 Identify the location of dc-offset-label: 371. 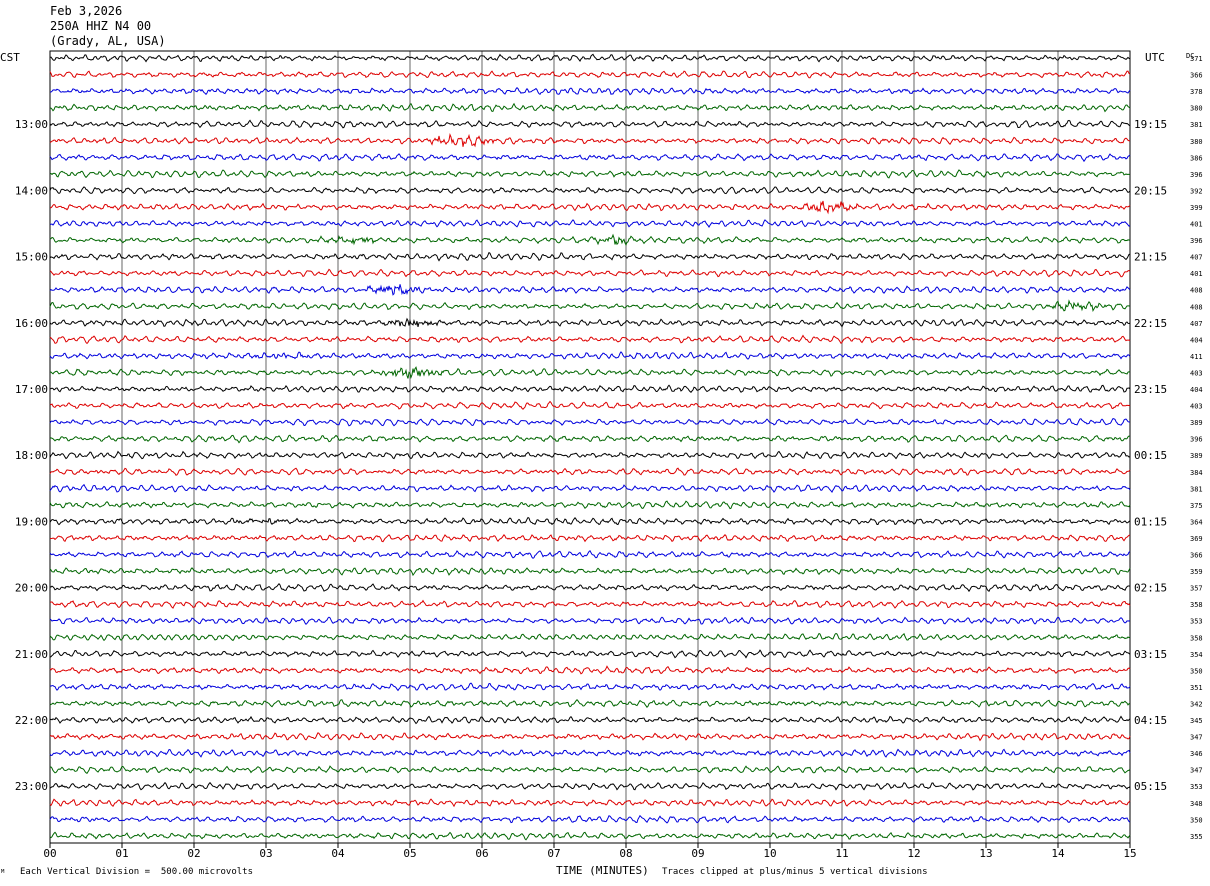
(1196, 59).